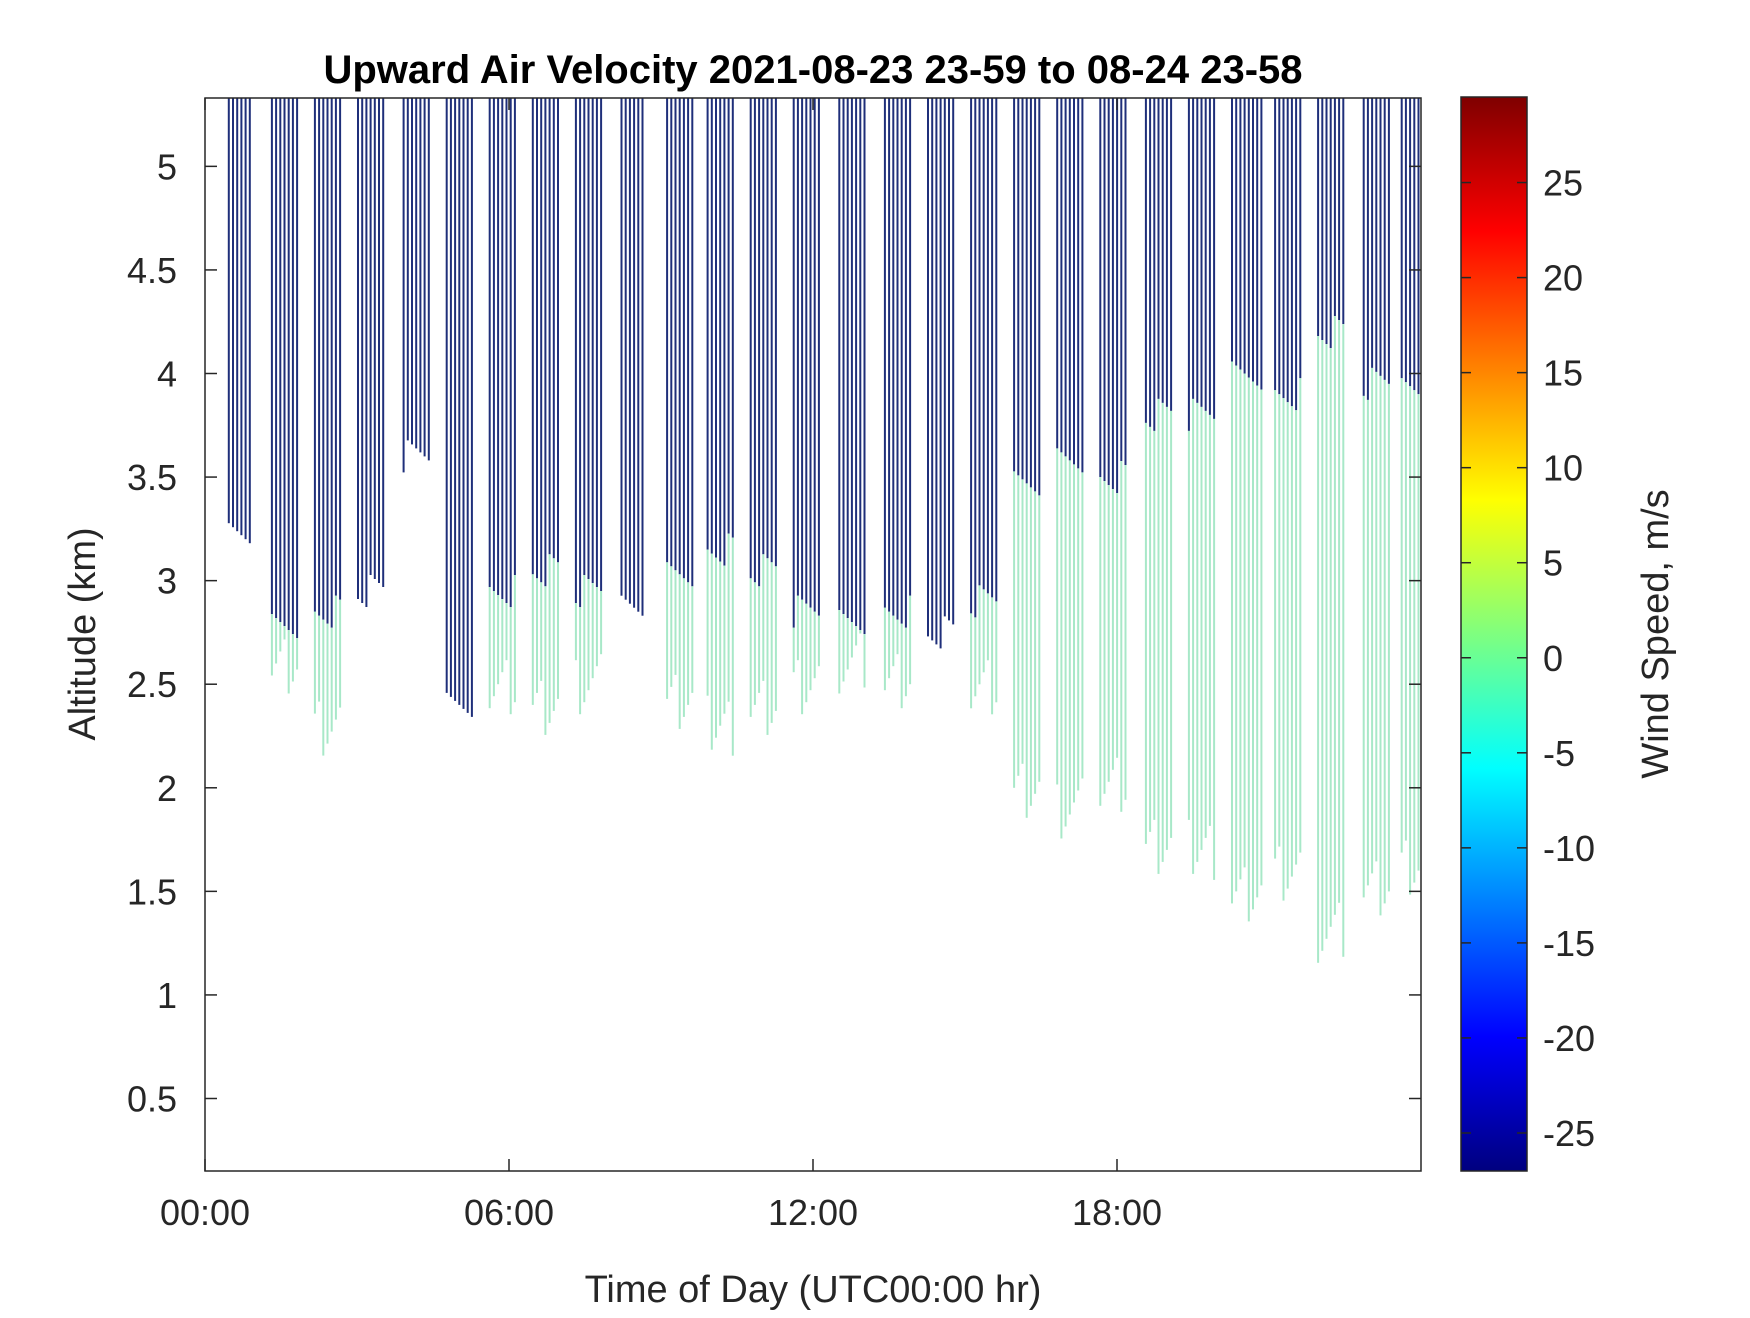  What do you see at coordinates (1656, 633) in the screenshot?
I see `colorbar-label: Wind Speed, m/s` at bounding box center [1656, 633].